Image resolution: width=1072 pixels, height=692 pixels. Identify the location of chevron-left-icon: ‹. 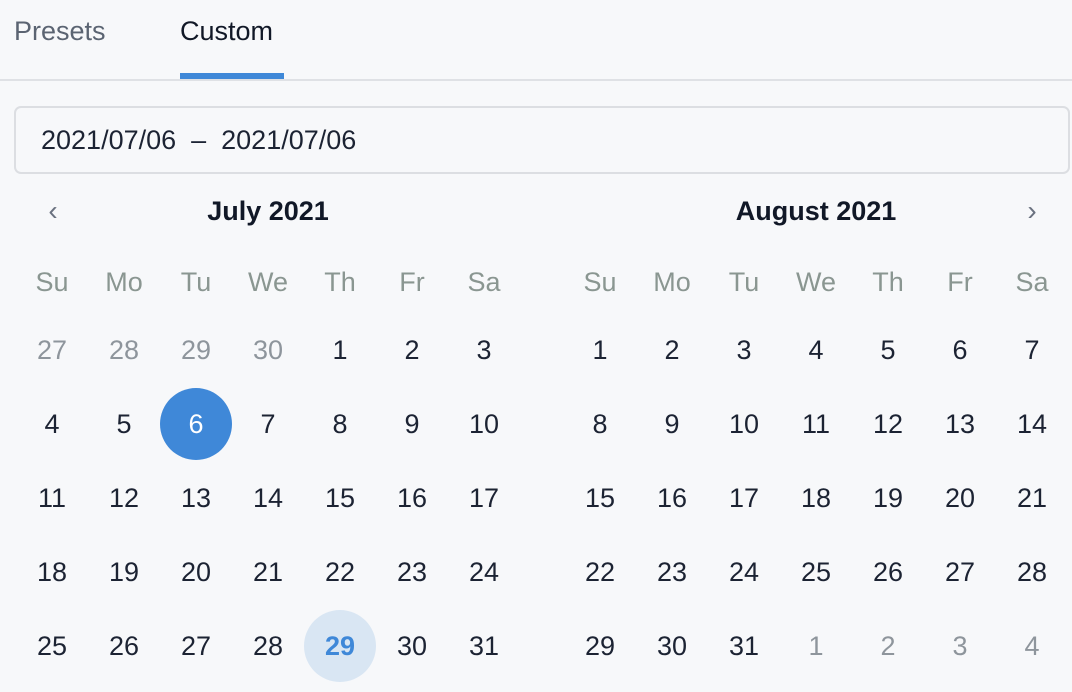
(53, 210).